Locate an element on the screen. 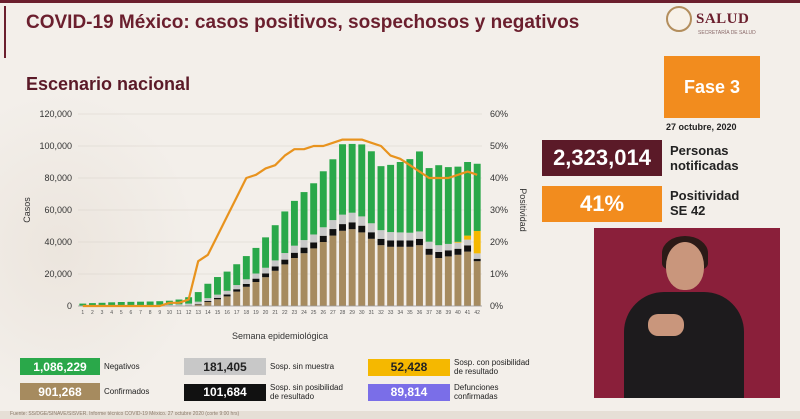 The height and width of the screenshot is (419, 800). legend-label-line1: Sosp. sin muestra is located at coordinates (302, 366).